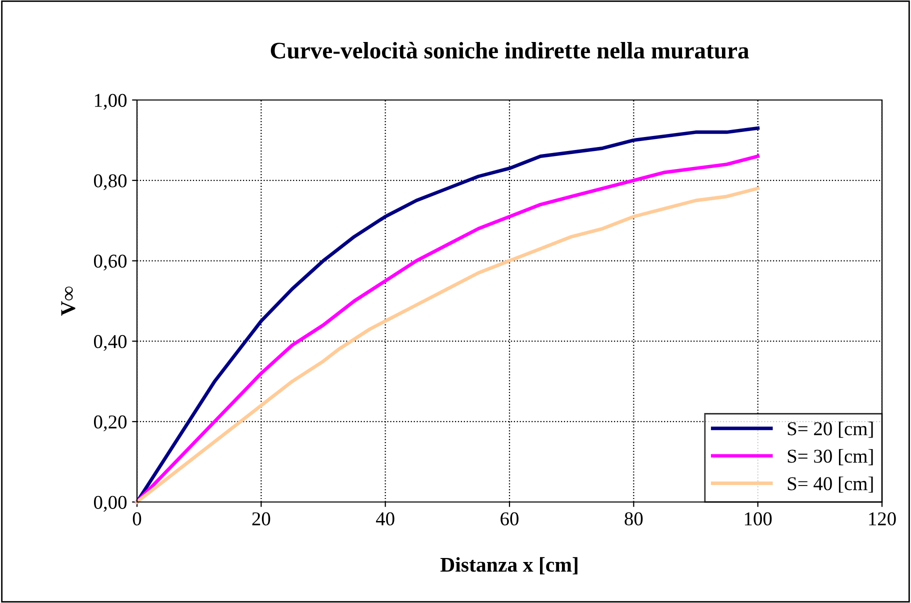  Describe the element at coordinates (110, 102) in the screenshot. I see `y-tick-label: 1,00` at that location.